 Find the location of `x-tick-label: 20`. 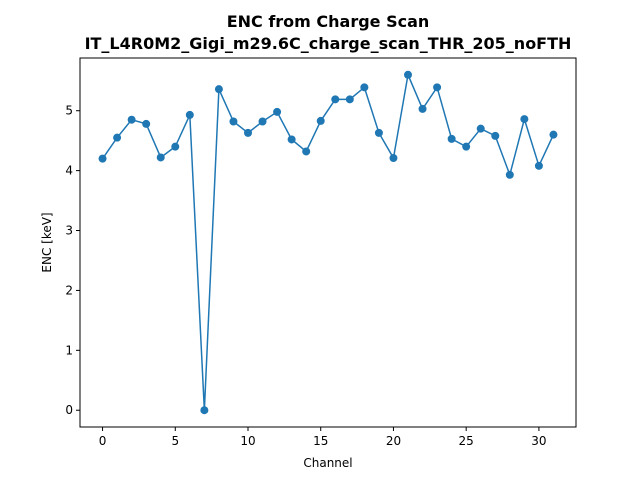

x-tick-label: 20 is located at coordinates (393, 441).